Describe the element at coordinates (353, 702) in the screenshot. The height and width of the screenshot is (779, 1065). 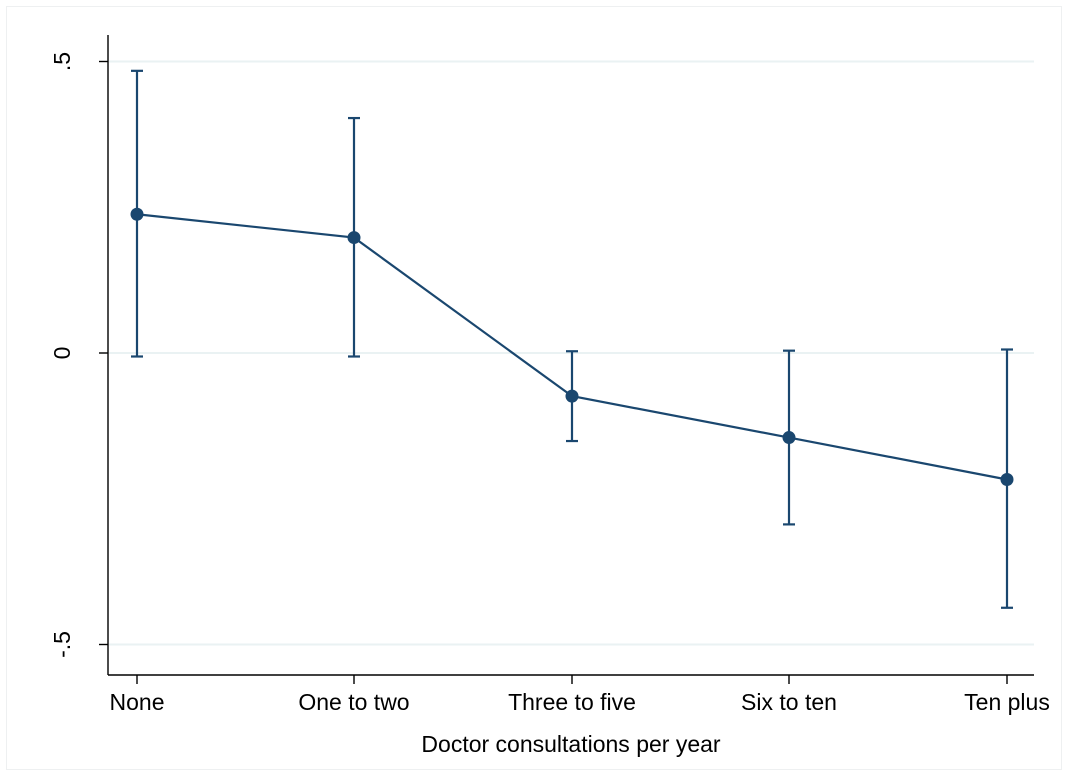
I see `x-tick-label: One to two` at that location.